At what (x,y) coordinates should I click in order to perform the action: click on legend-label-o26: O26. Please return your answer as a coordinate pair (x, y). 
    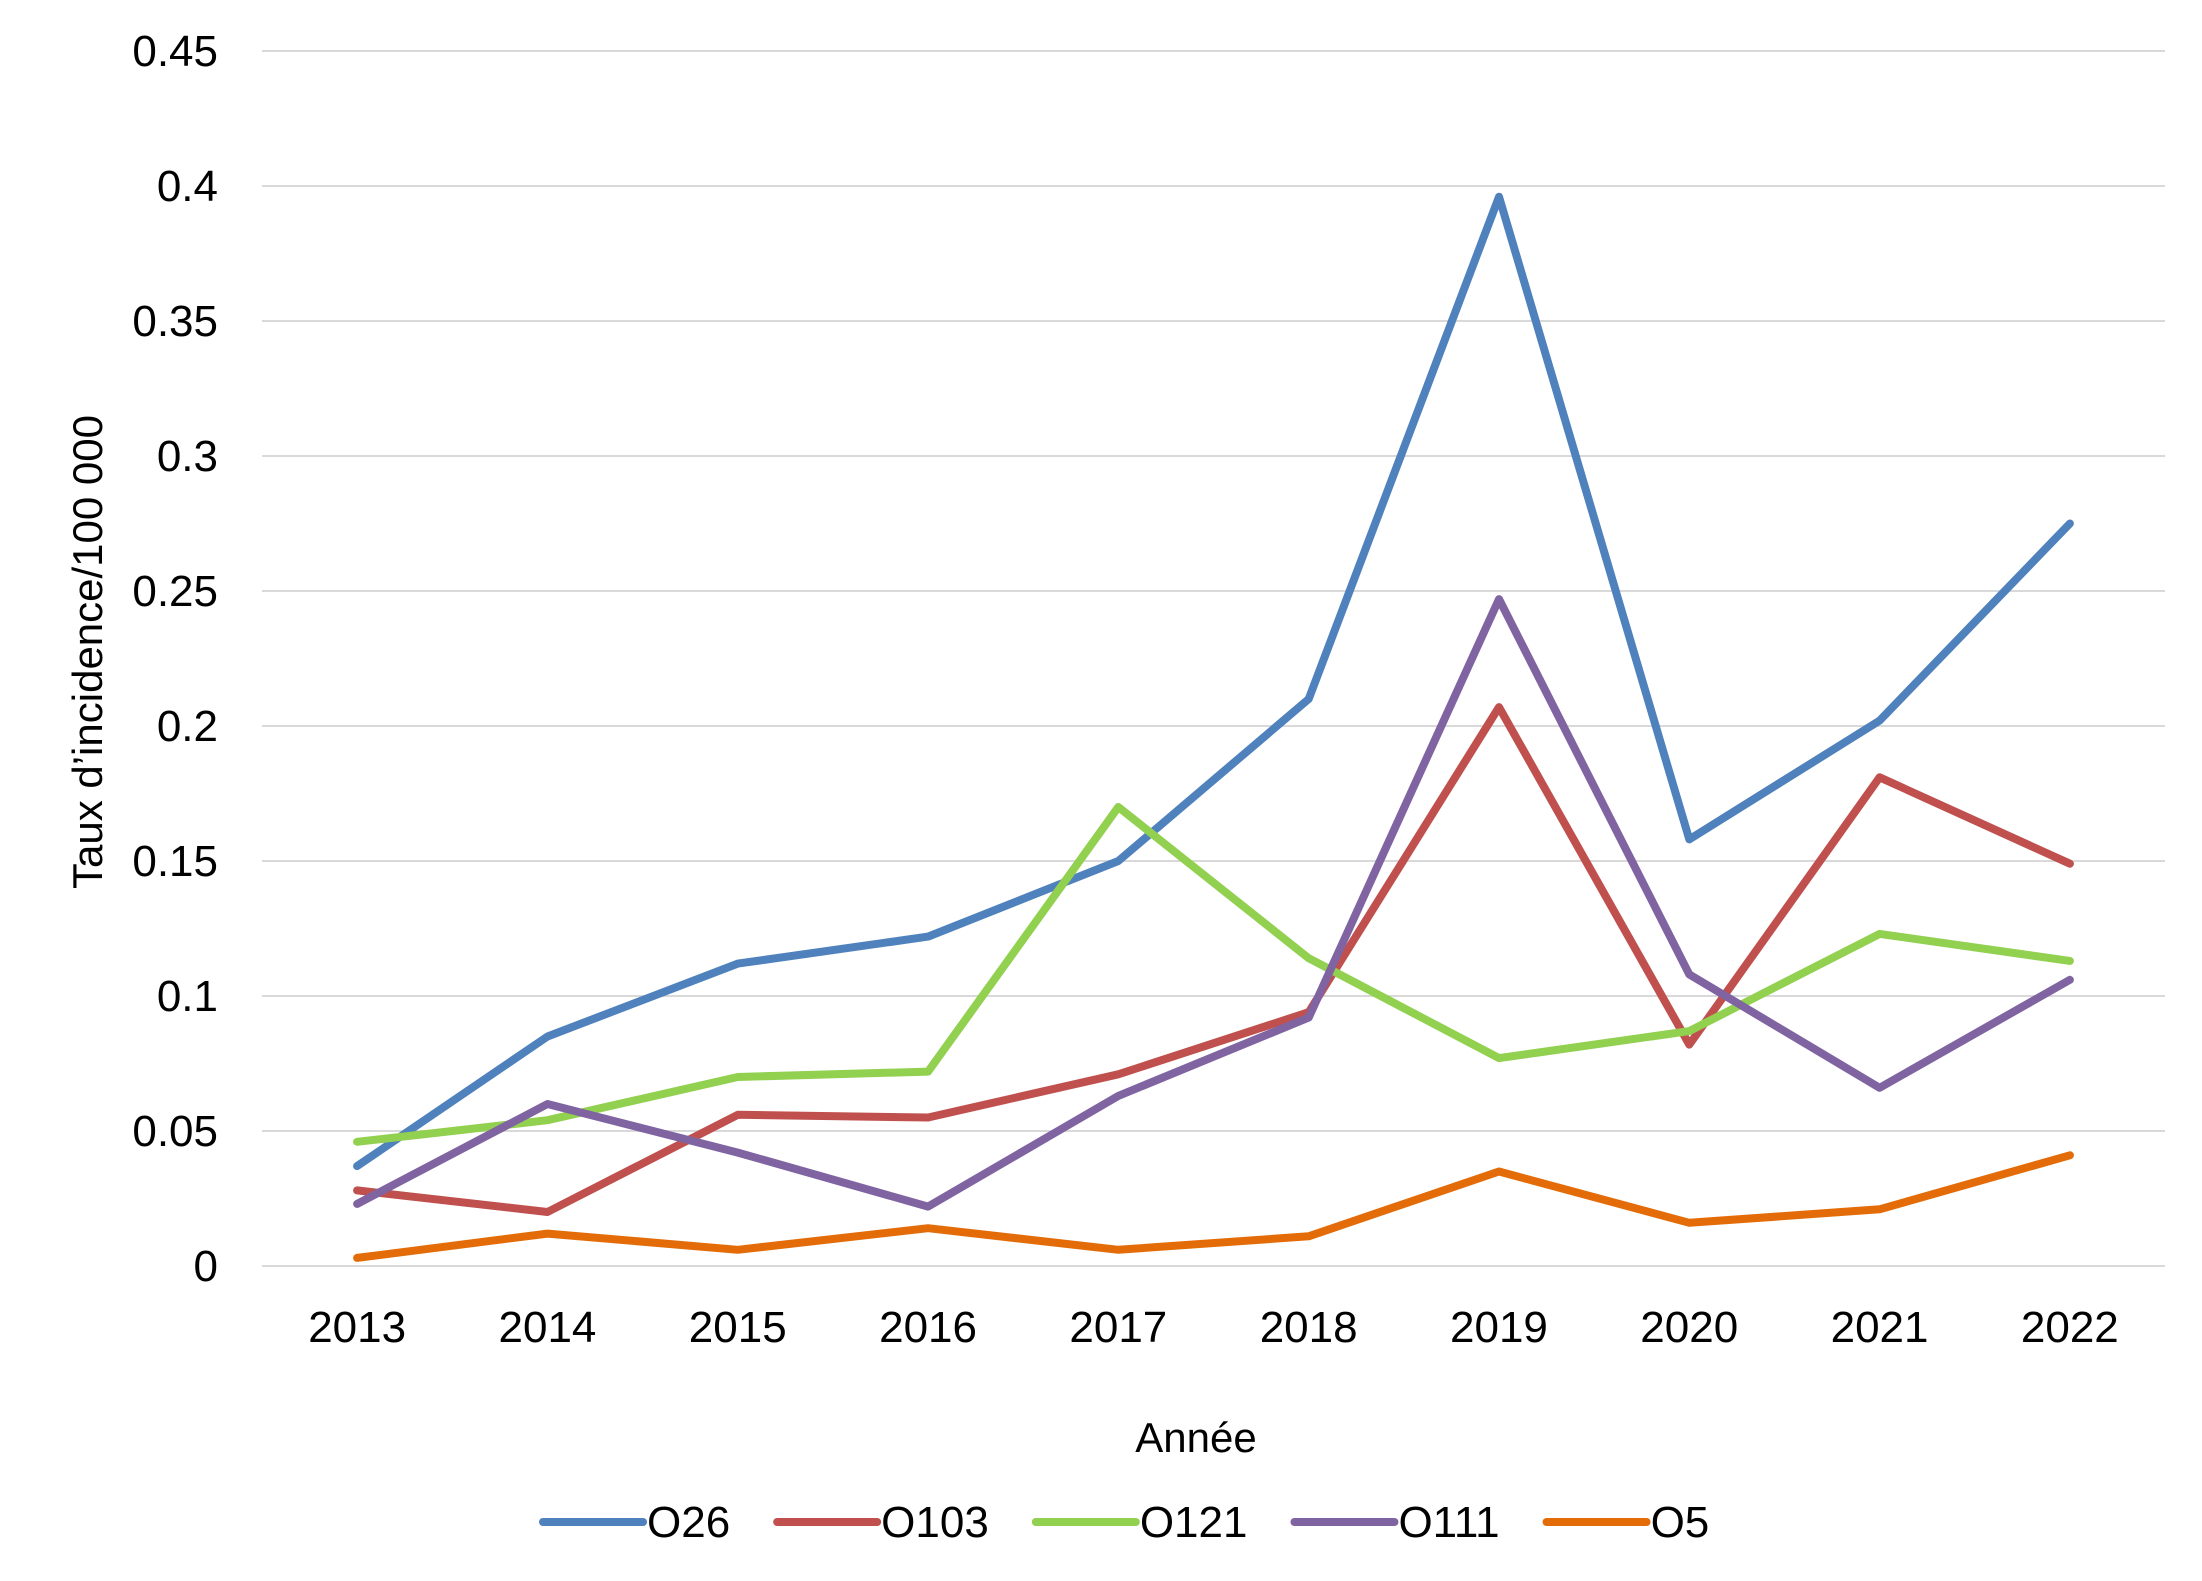
    Looking at the image, I should click on (688, 1522).